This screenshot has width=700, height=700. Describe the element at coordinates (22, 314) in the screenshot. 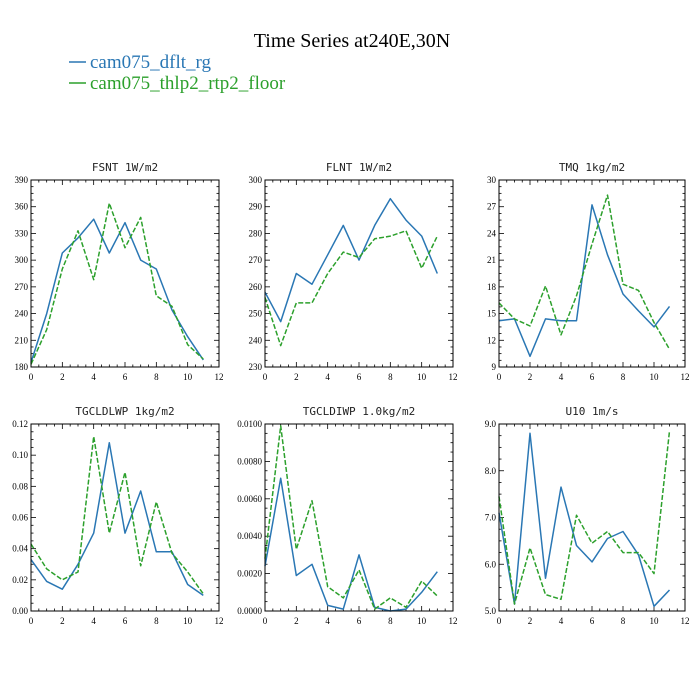

I see `y-tick-label: 240` at that location.